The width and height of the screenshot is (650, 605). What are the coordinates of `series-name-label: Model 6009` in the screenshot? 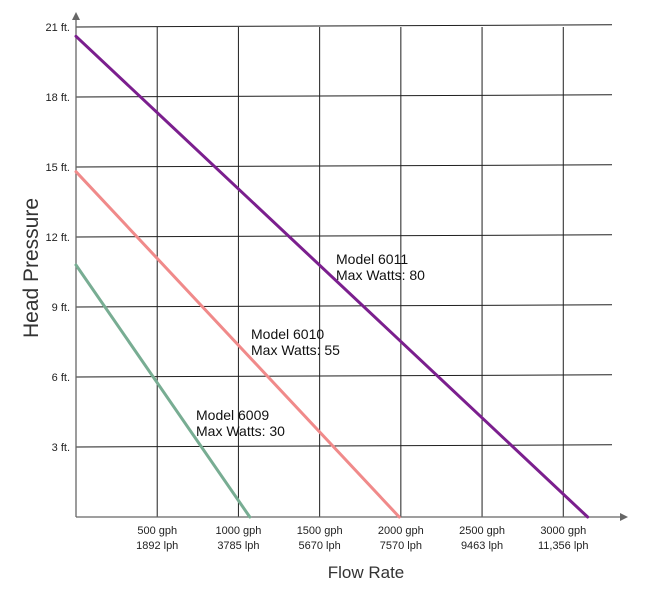 It's located at (232, 415).